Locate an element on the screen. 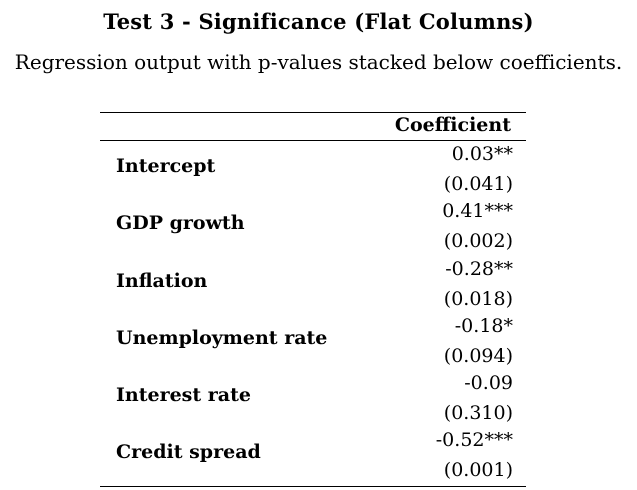 The width and height of the screenshot is (637, 490). table-row: GDP growth 0.41*** (0.002) is located at coordinates (313, 227).